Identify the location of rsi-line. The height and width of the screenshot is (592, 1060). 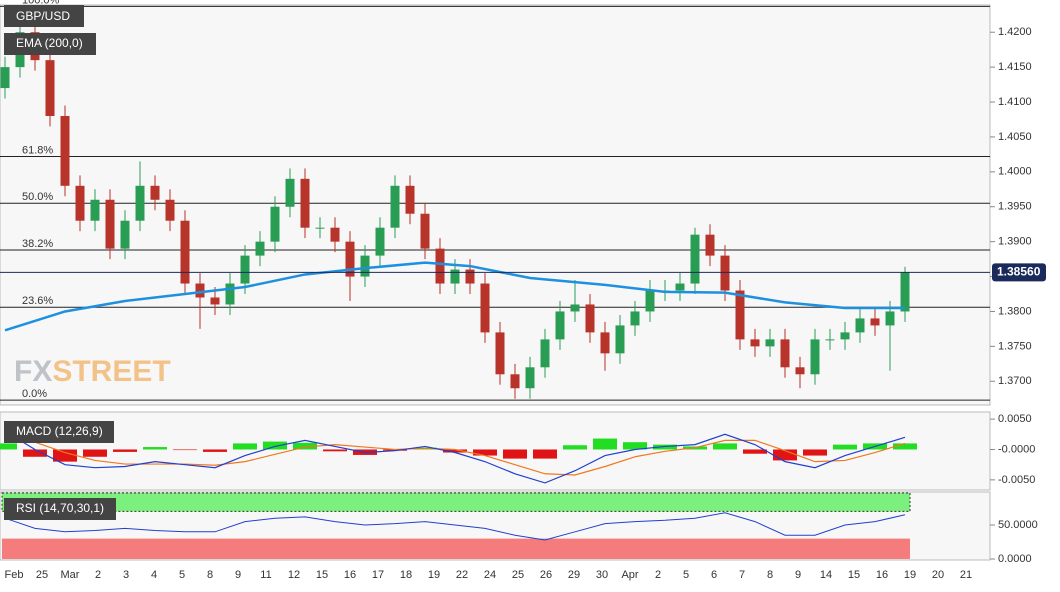
(455, 526).